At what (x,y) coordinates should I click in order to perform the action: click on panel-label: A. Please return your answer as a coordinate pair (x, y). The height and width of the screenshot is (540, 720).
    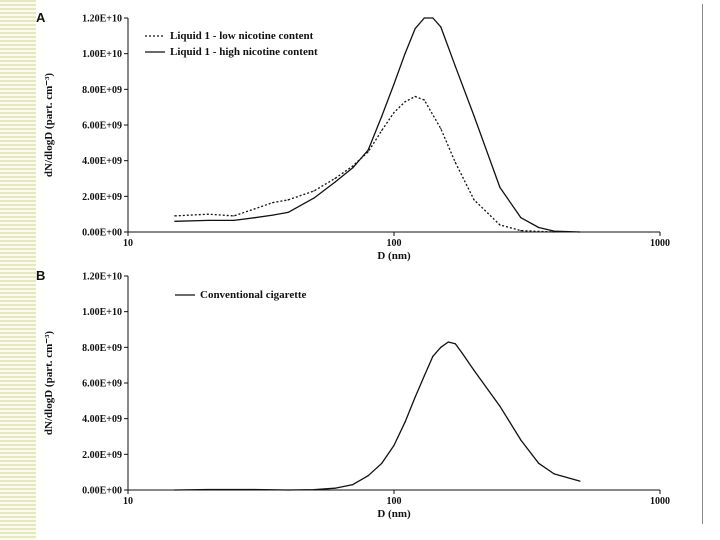
    Looking at the image, I should click on (41, 17).